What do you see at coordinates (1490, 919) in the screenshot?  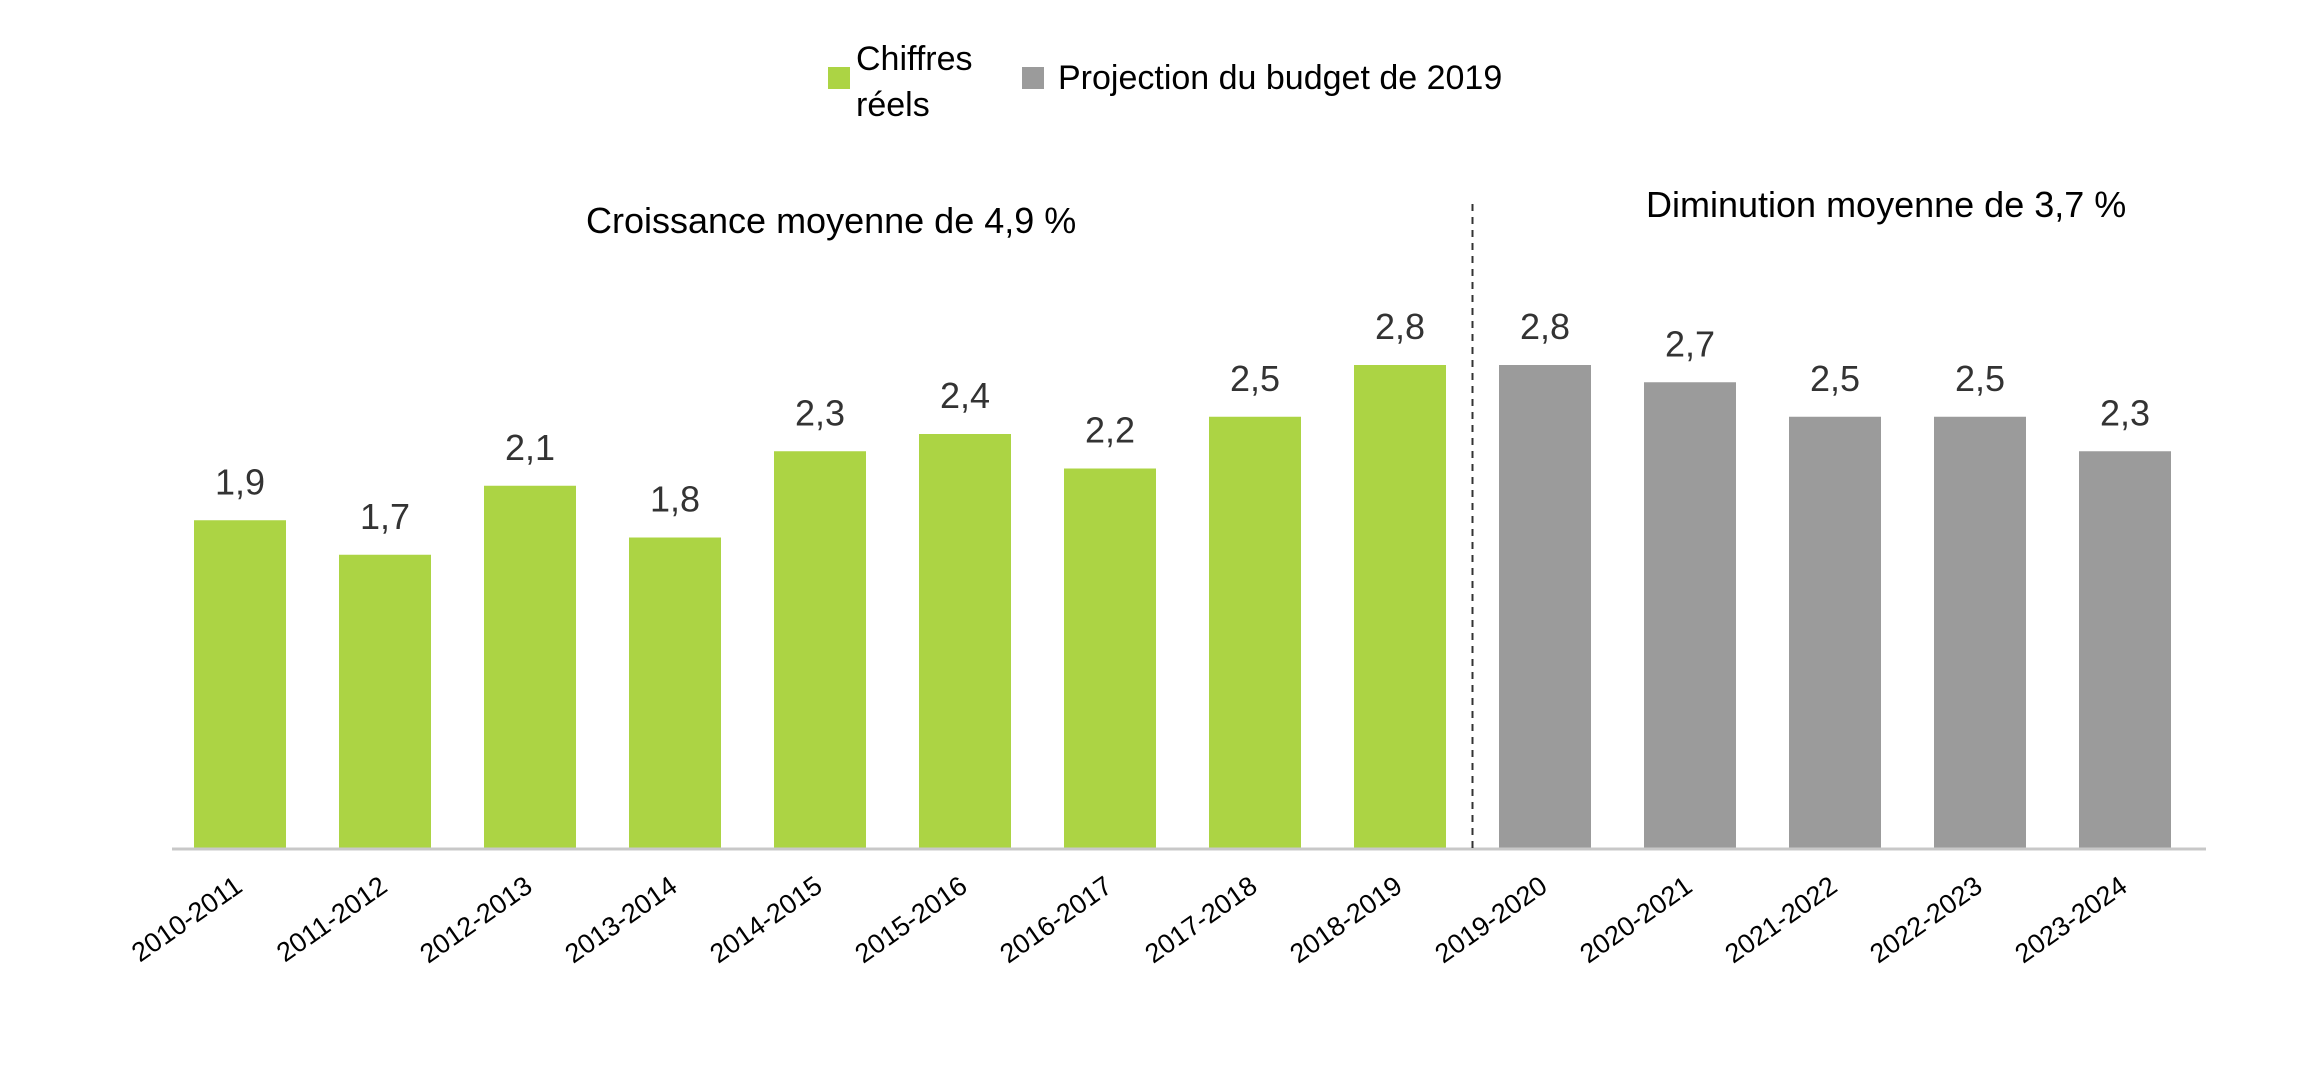 I see `x-tick-label-2019-2020: 2019-2020` at bounding box center [1490, 919].